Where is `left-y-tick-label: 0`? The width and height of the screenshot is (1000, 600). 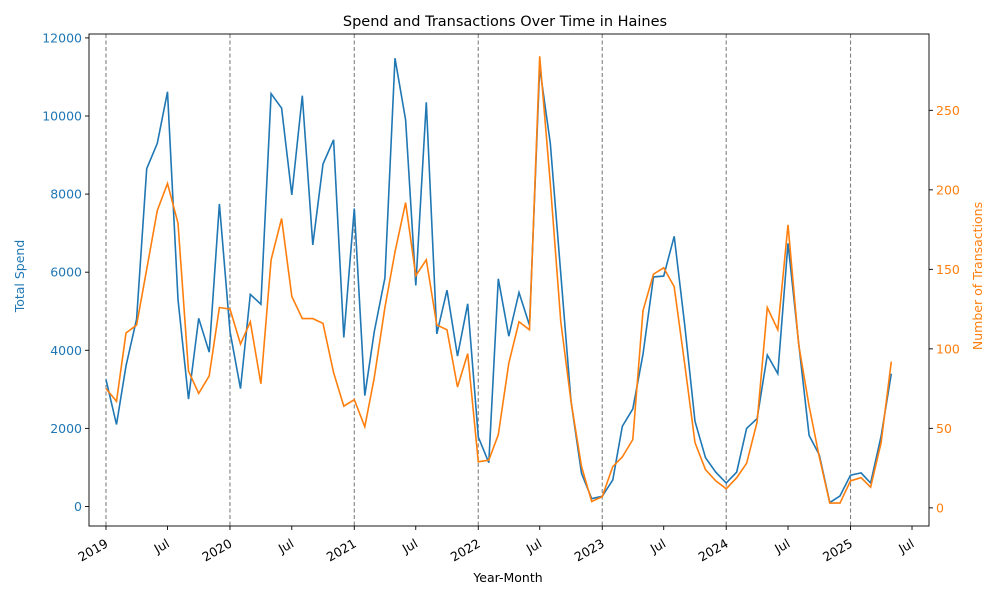
left-y-tick-label: 0 is located at coordinates (78, 506).